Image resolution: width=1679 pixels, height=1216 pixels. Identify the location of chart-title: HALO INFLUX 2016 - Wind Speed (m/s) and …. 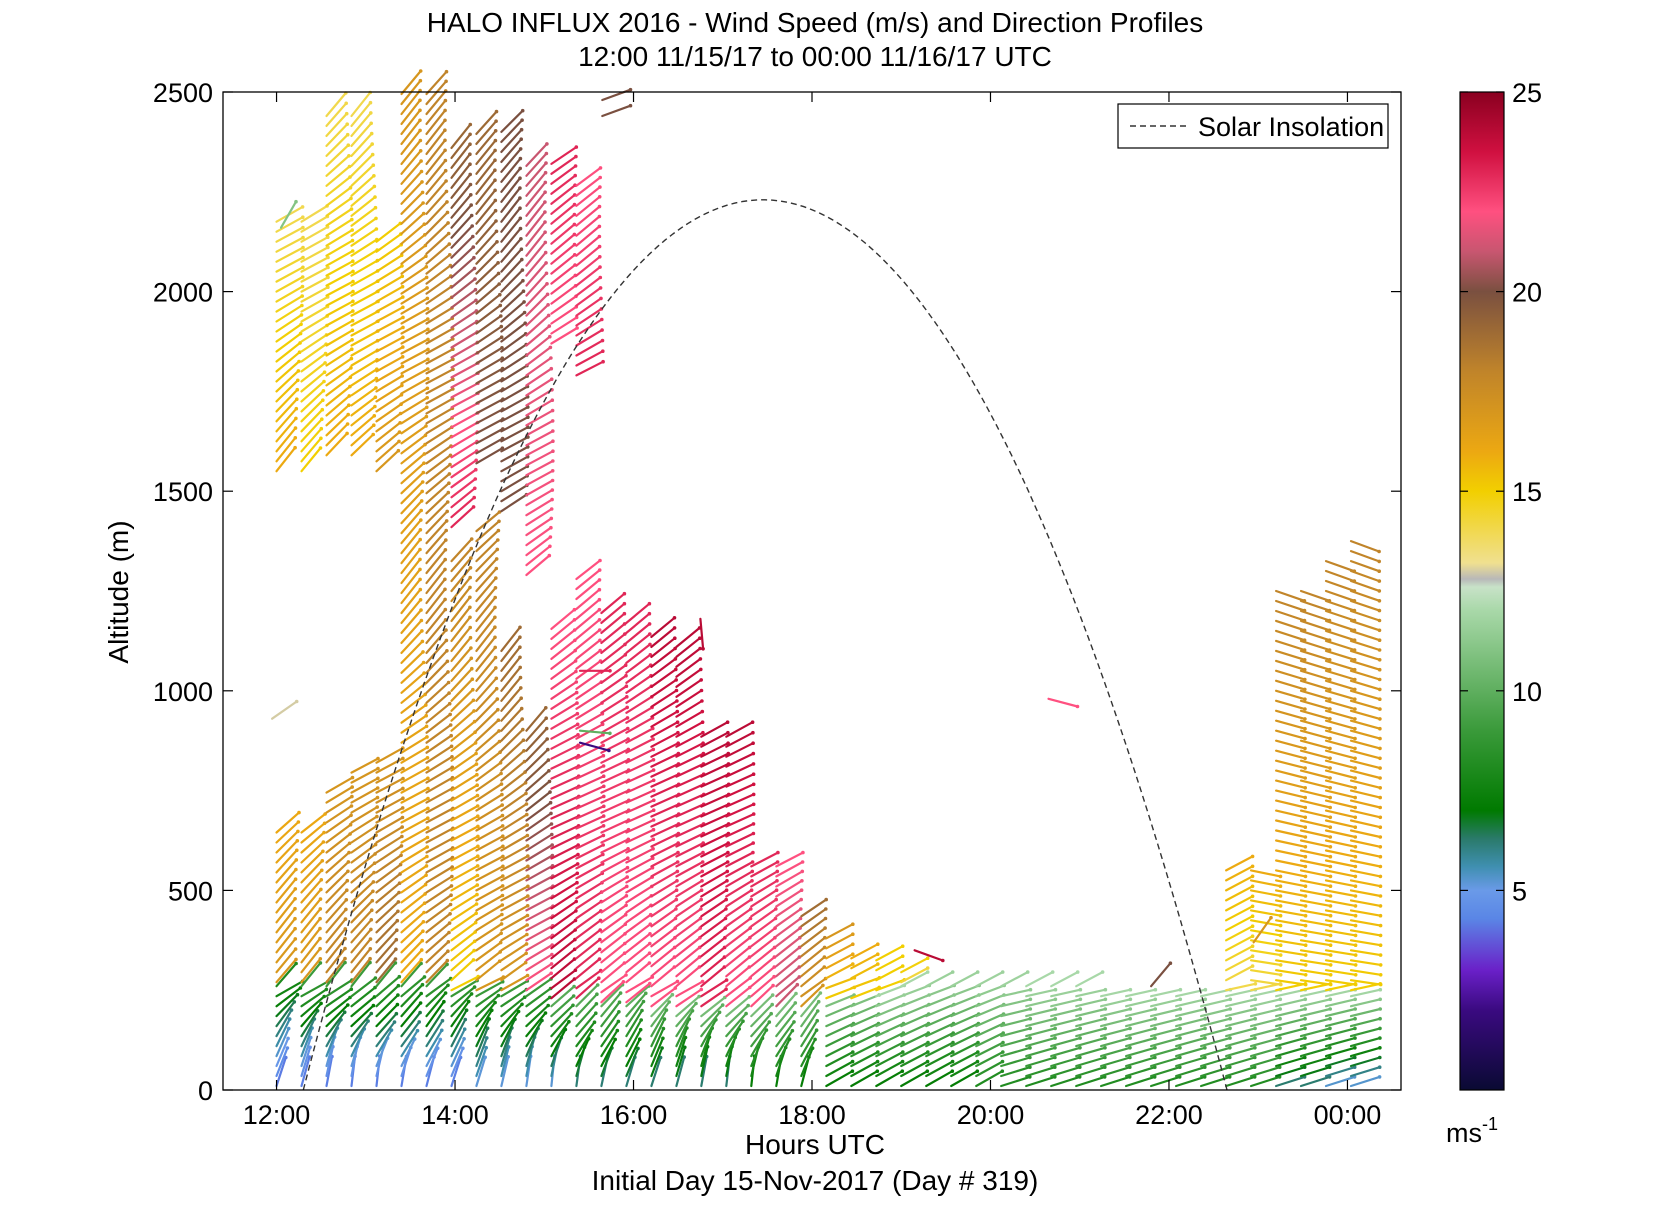
(815, 22).